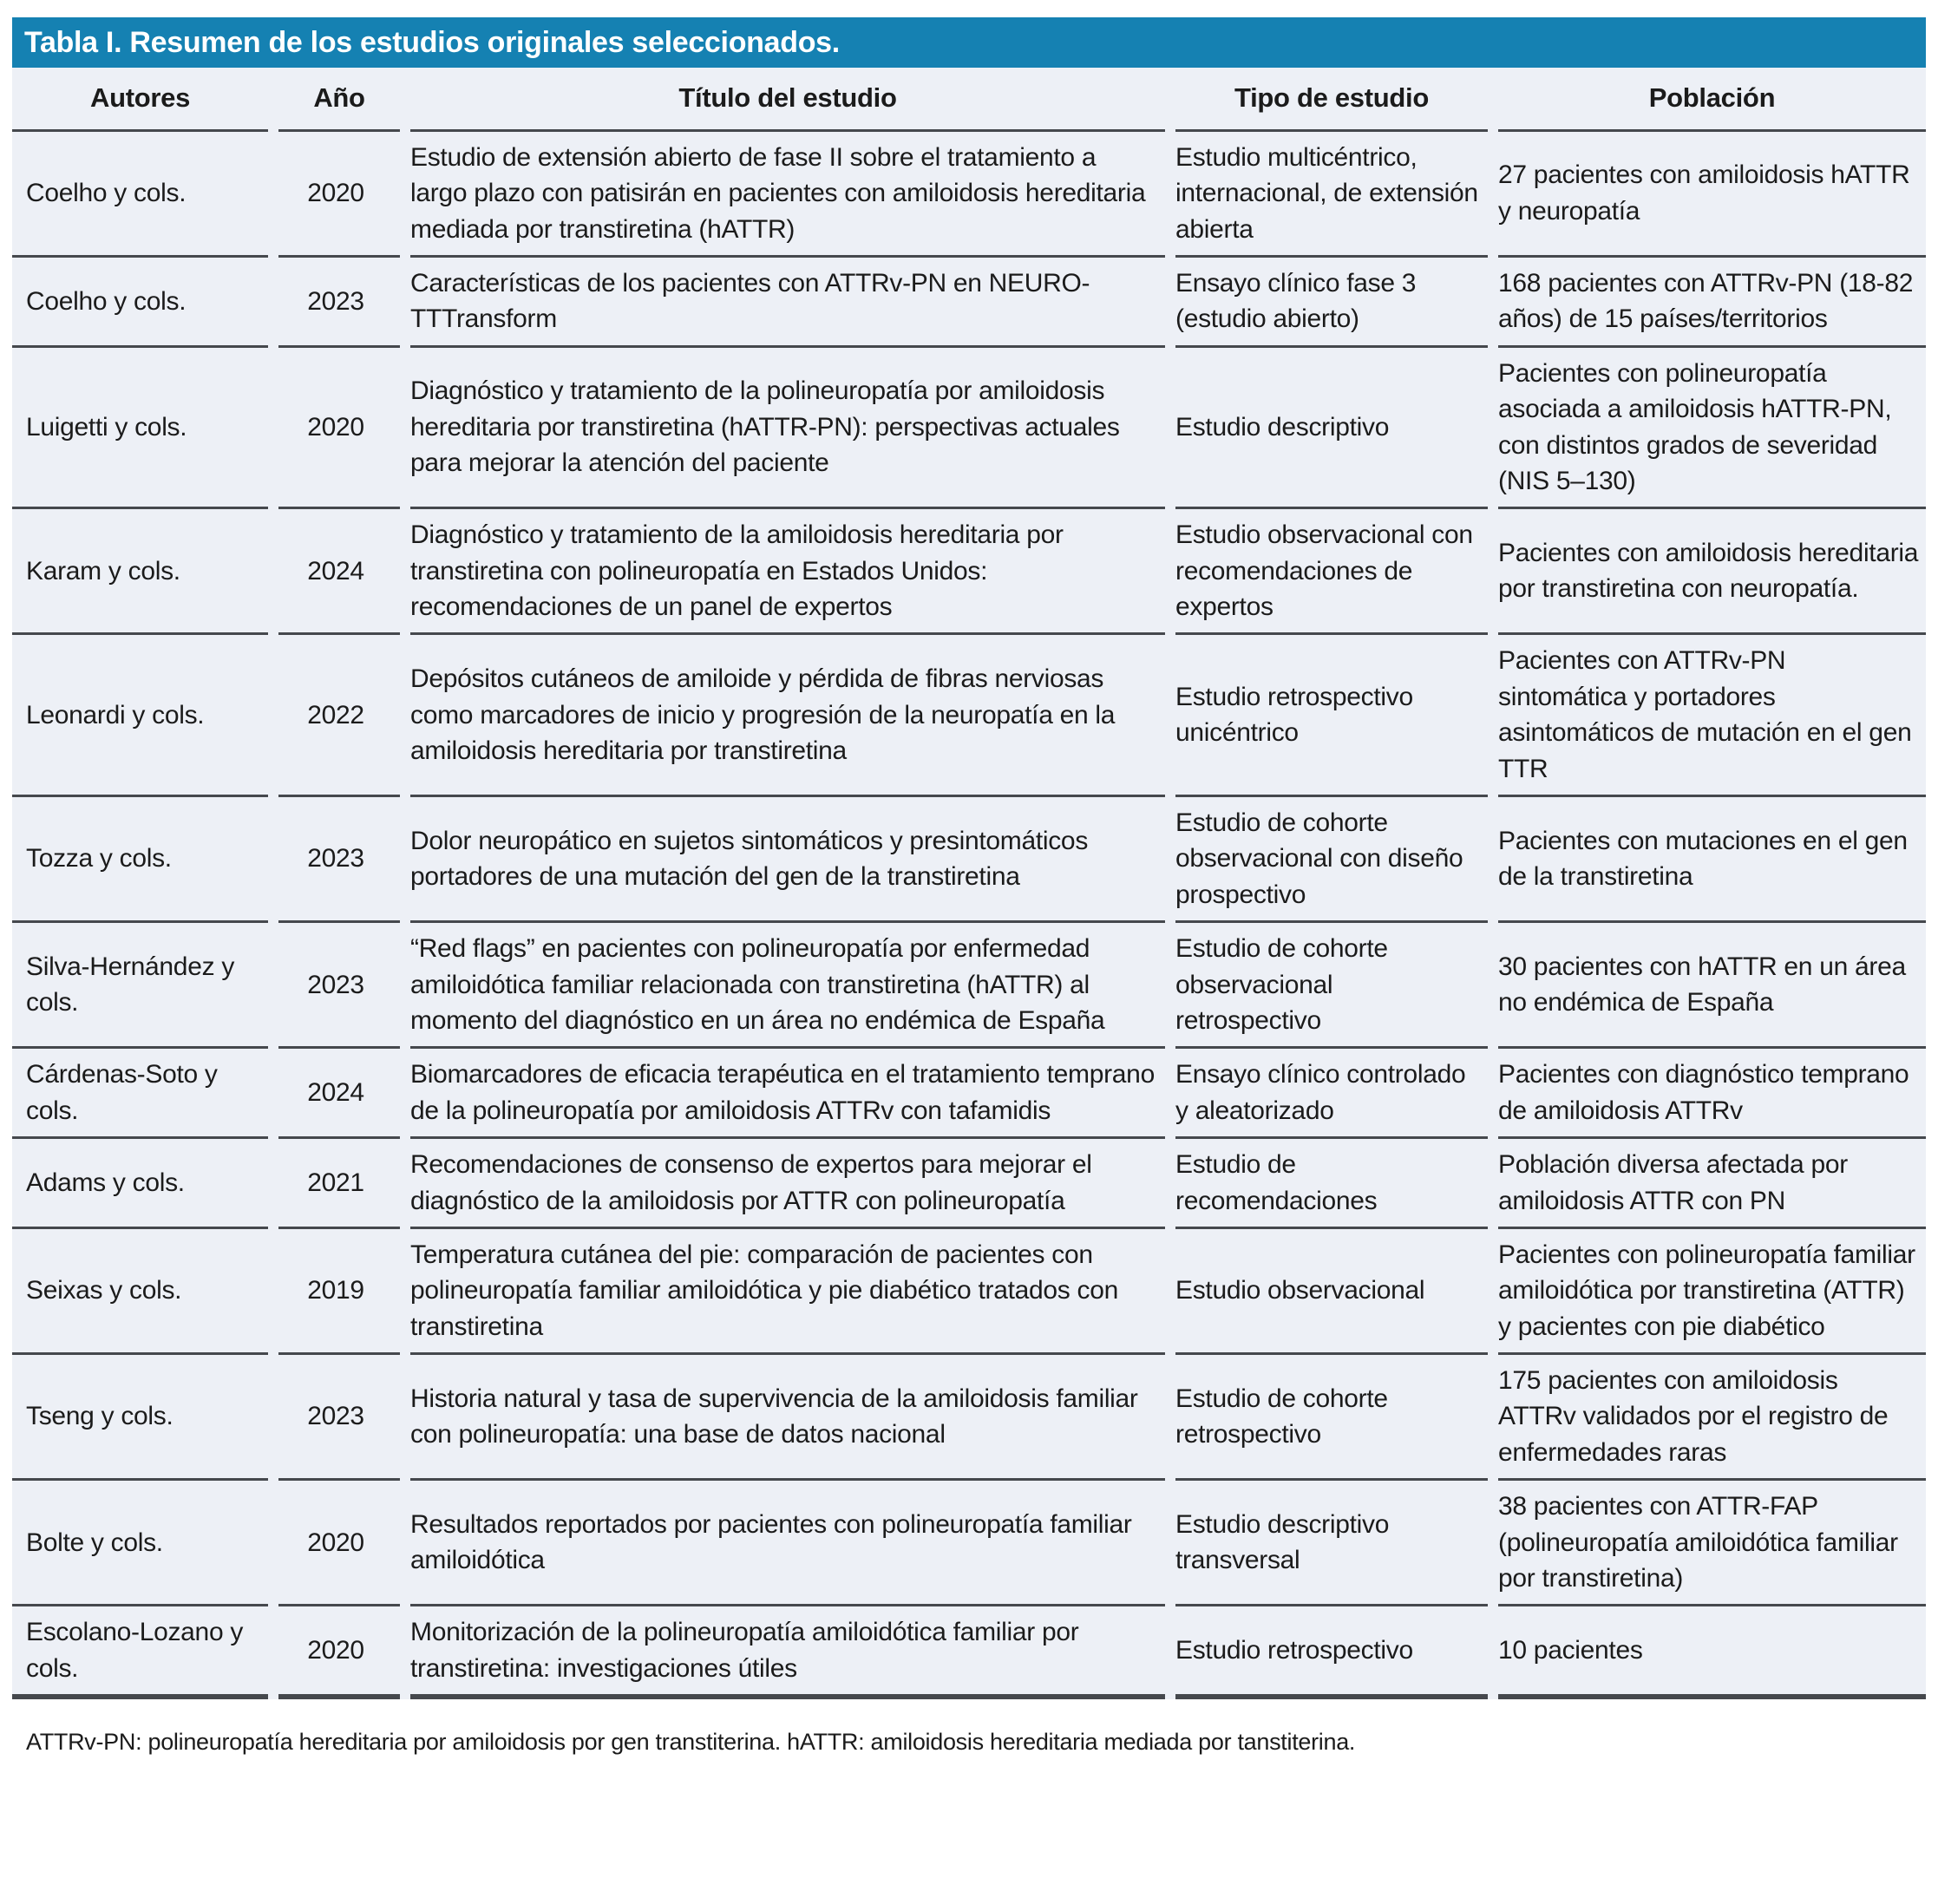 The height and width of the screenshot is (1904, 1938). Describe the element at coordinates (339, 1292) in the screenshot. I see `cell-ano: 2019` at that location.